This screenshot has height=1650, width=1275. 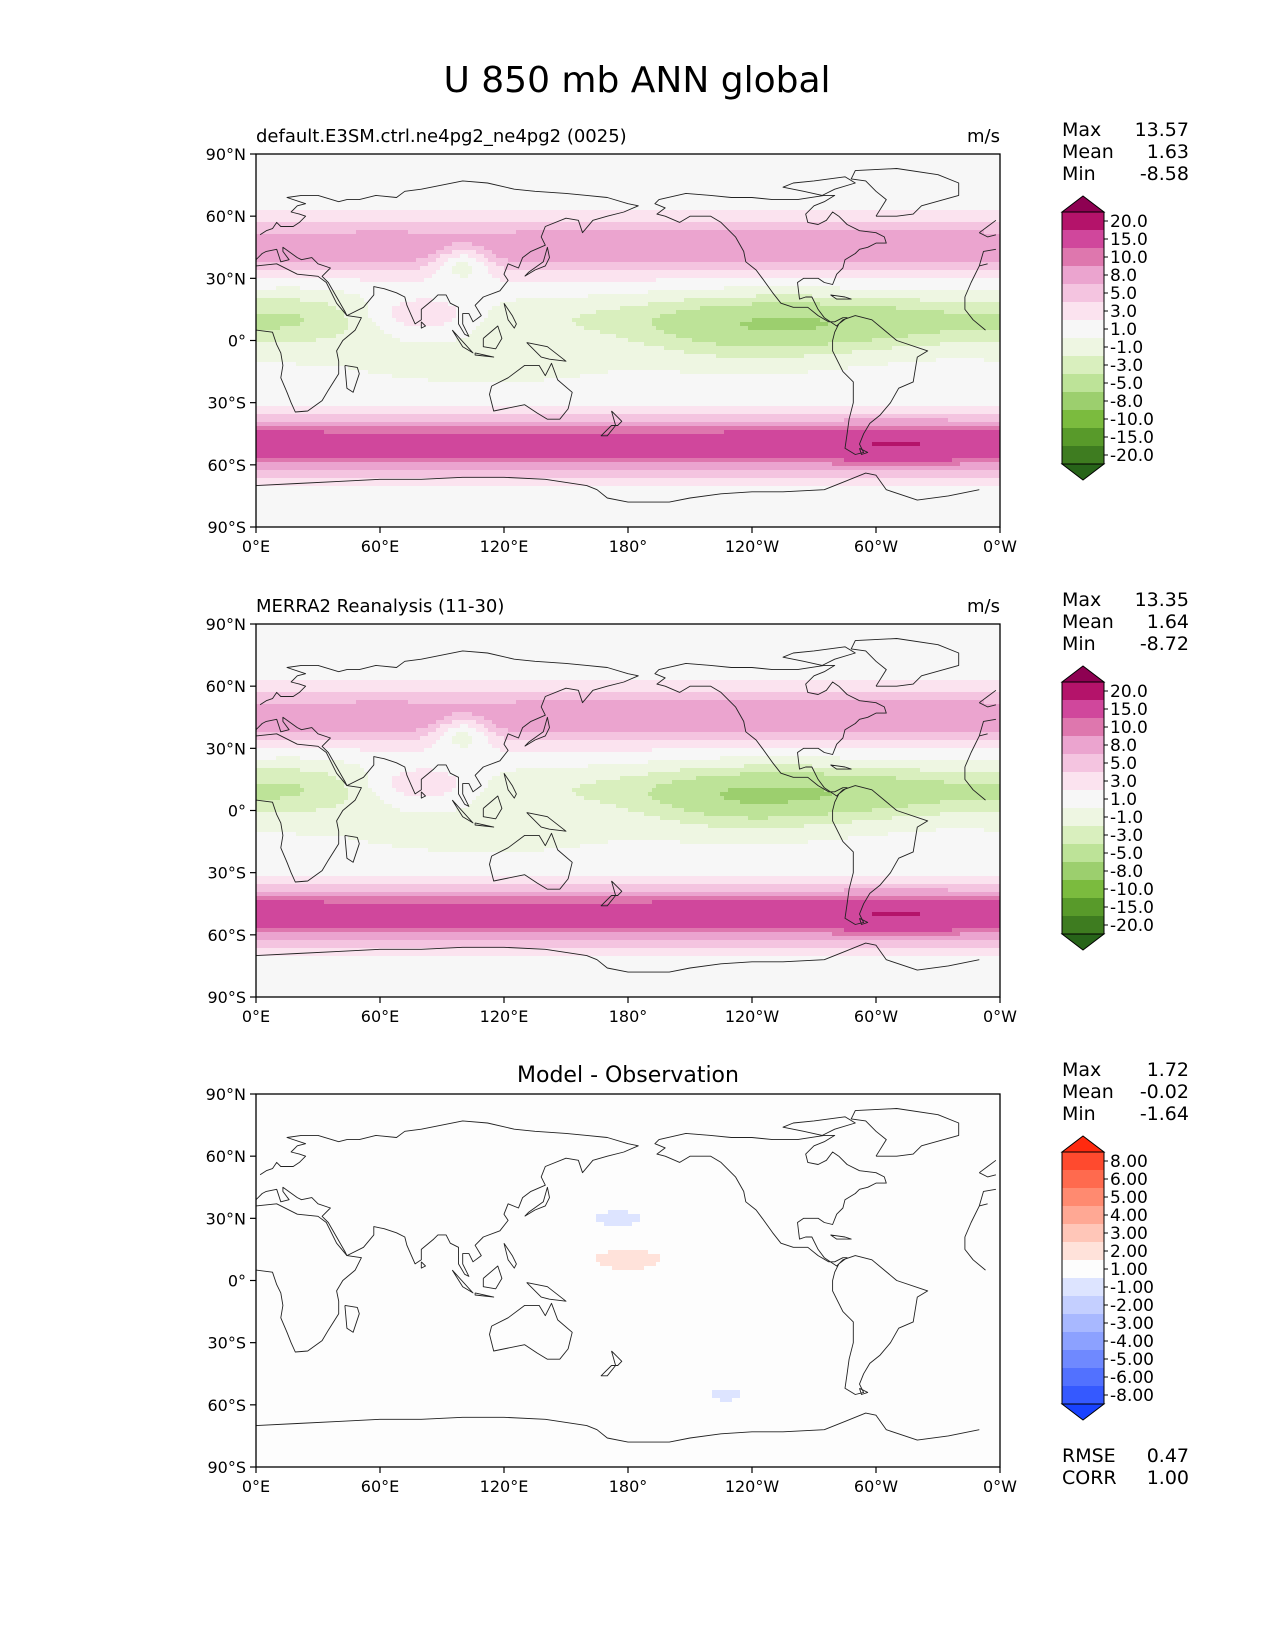 I want to click on colorbar-tick-label: 8.00, so click(x=1129, y=1162).